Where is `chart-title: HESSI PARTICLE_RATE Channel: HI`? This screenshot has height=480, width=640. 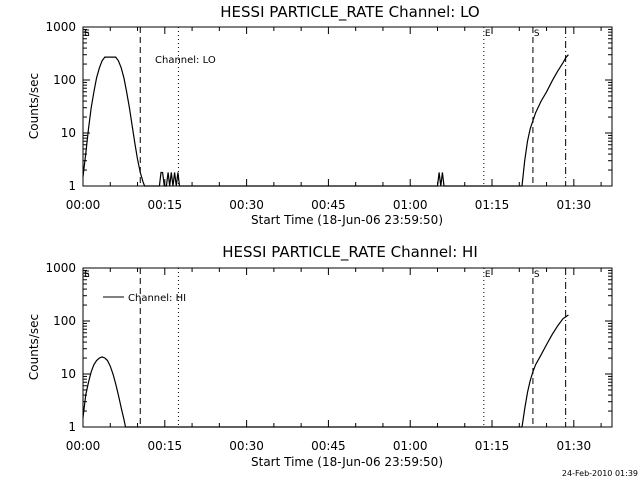 chart-title: HESSI PARTICLE_RATE Channel: HI is located at coordinates (350, 252).